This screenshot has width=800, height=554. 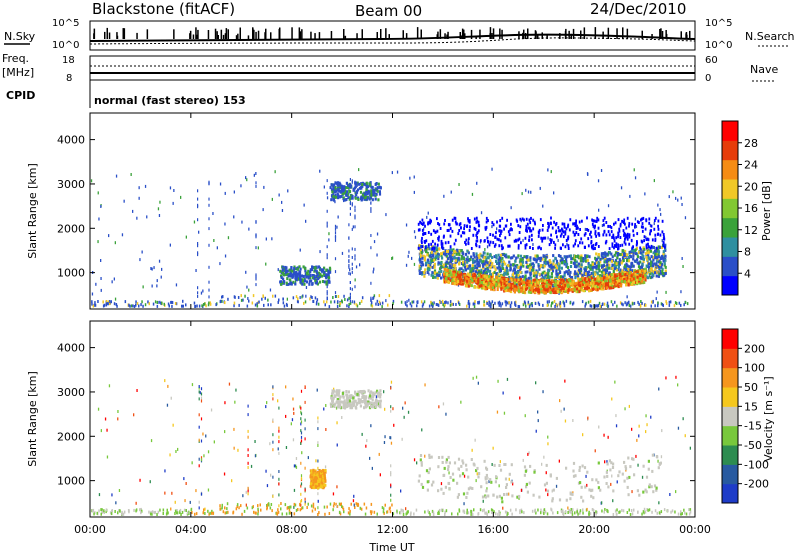 What do you see at coordinates (751, 165) in the screenshot?
I see `colorbar-tick-label: 24` at bounding box center [751, 165].